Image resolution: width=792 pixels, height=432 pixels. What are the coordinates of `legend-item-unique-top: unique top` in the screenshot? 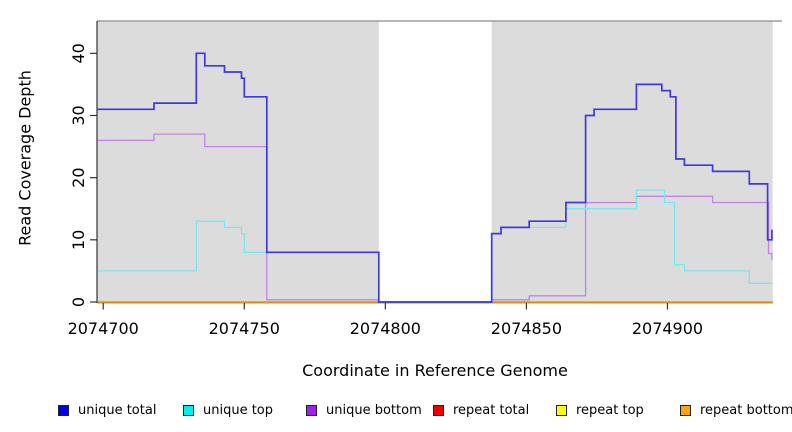 It's located at (228, 410).